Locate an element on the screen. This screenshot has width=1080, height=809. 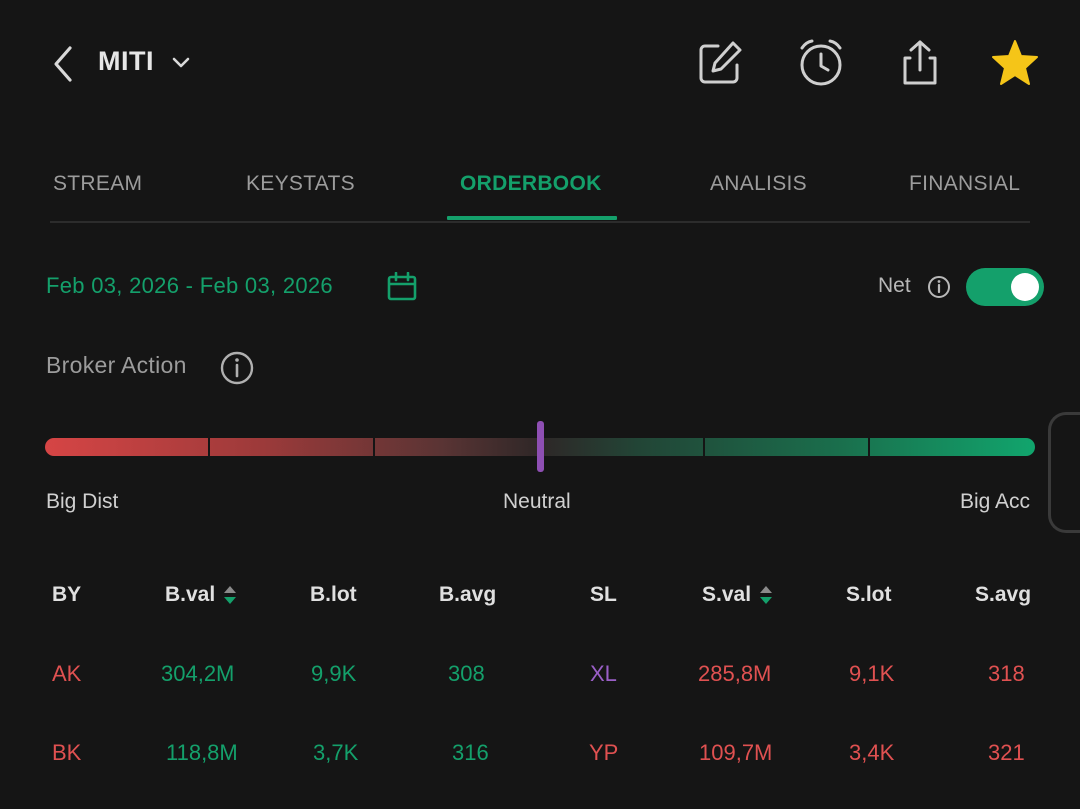
column-header-bval: B.val is located at coordinates (201, 595).